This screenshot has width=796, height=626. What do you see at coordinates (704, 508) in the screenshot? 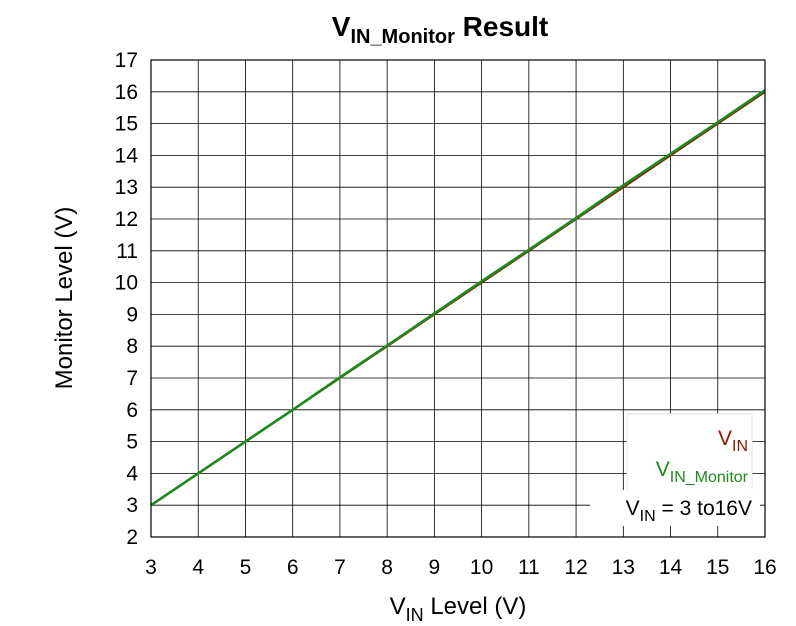
I see `annotation-rest: = 3 to16V` at bounding box center [704, 508].